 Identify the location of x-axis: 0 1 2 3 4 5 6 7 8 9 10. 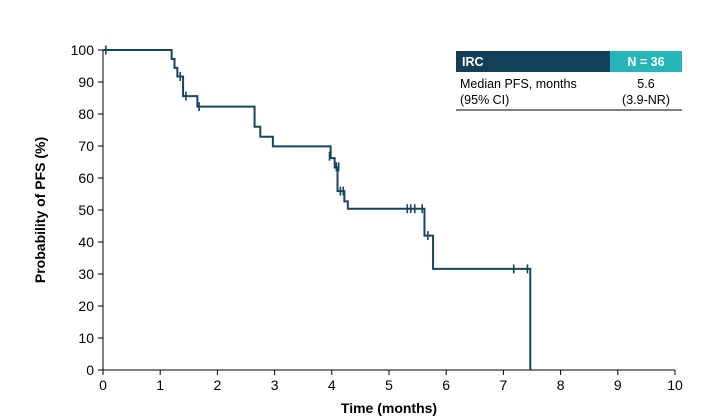
(391, 381).